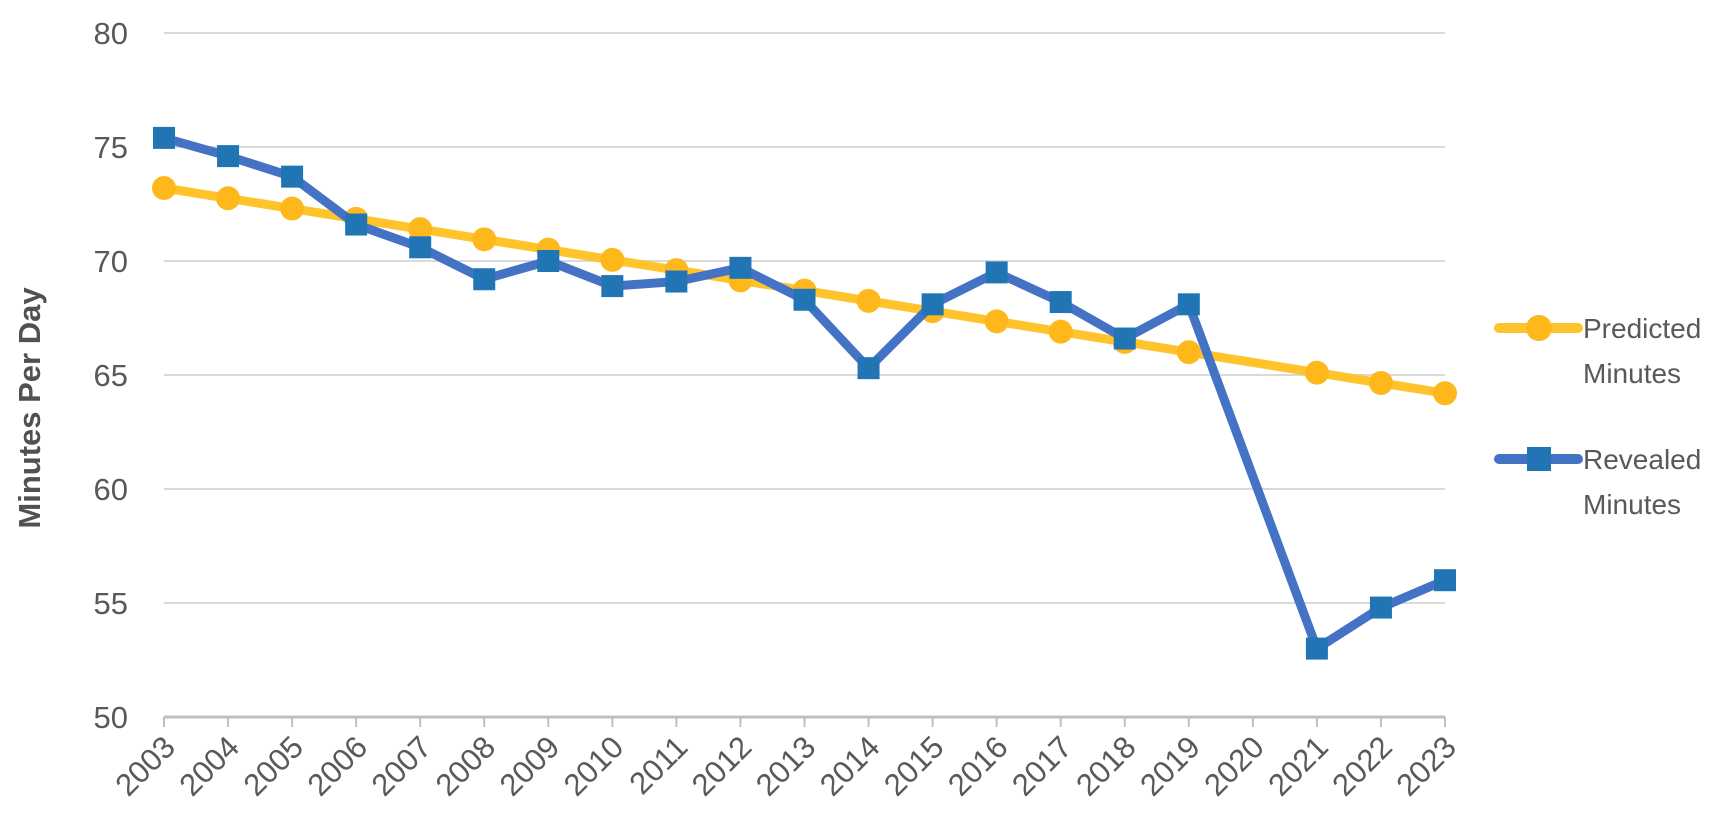  Describe the element at coordinates (1042, 766) in the screenshot. I see `x-axis-tick-label: 2017` at that location.